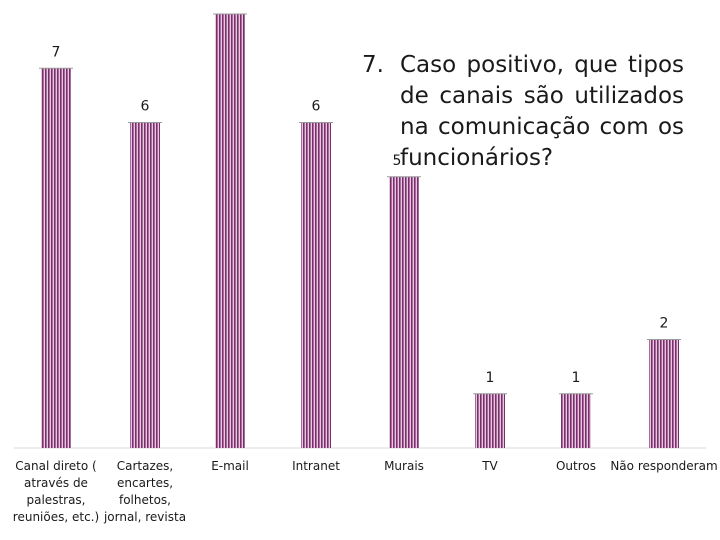  Describe the element at coordinates (664, 324) in the screenshot. I see `data-label: 2` at that location.